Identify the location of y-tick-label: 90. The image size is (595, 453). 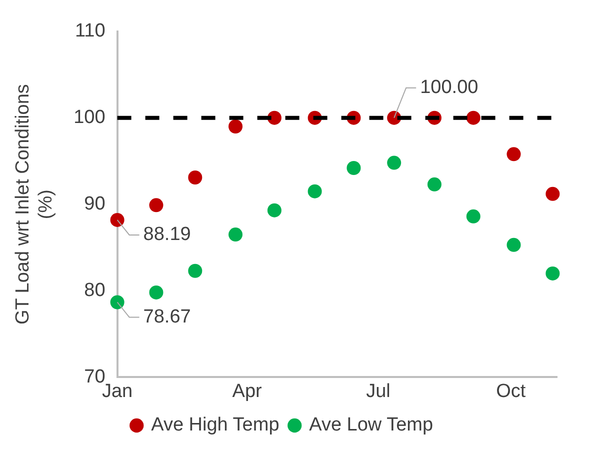
(95, 204).